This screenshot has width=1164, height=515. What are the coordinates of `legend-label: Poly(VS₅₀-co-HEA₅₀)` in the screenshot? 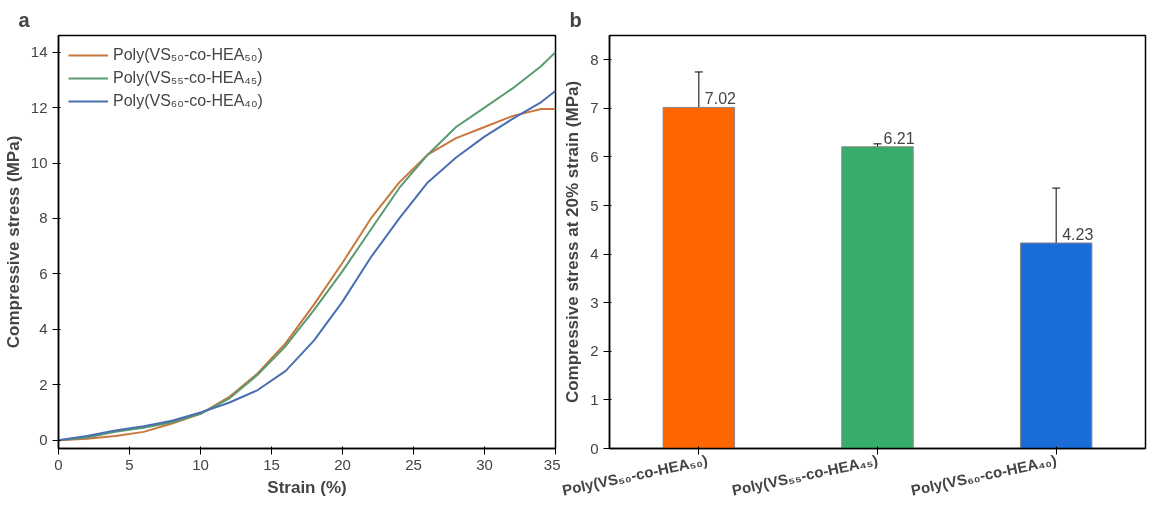 It's located at (188, 55).